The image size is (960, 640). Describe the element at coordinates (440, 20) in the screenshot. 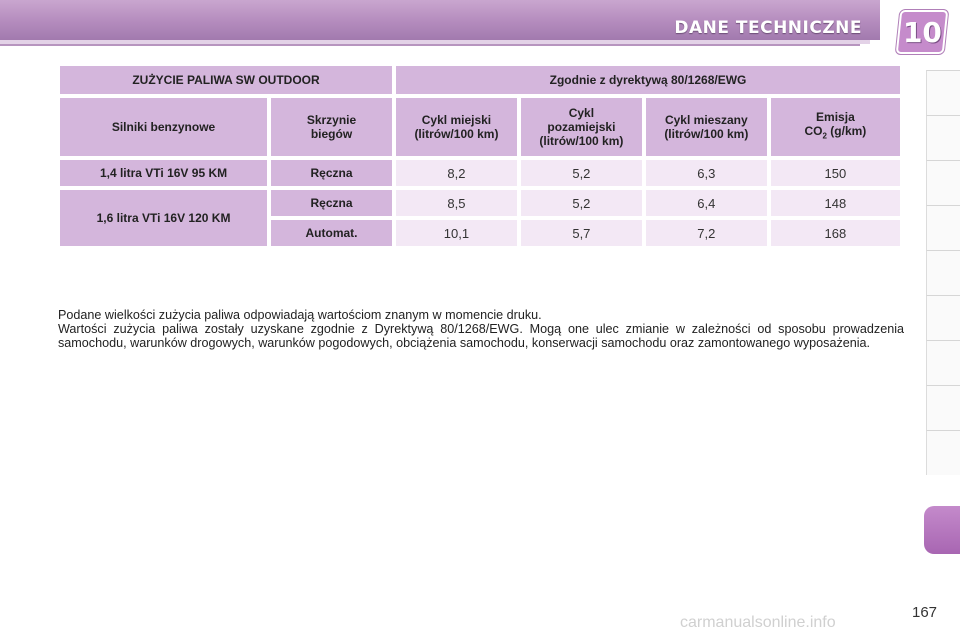

I see `header-band` at that location.